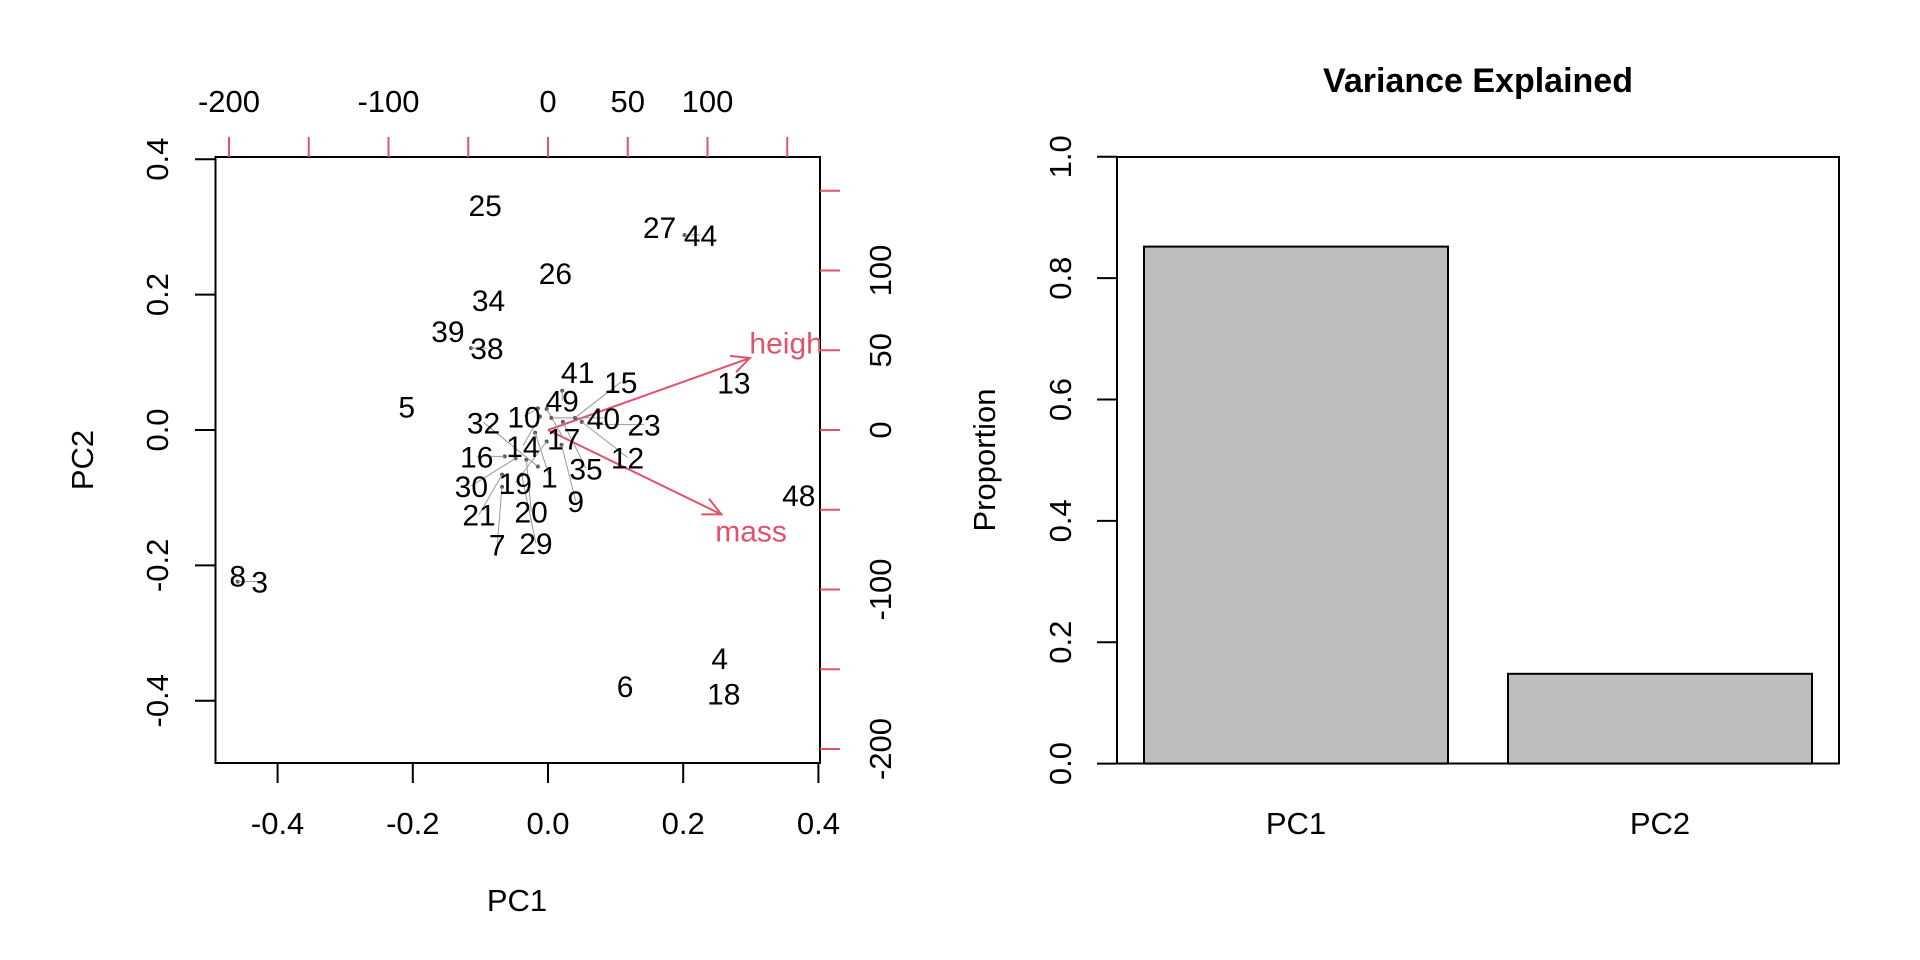  I want to click on point-label-49: 49, so click(562, 402).